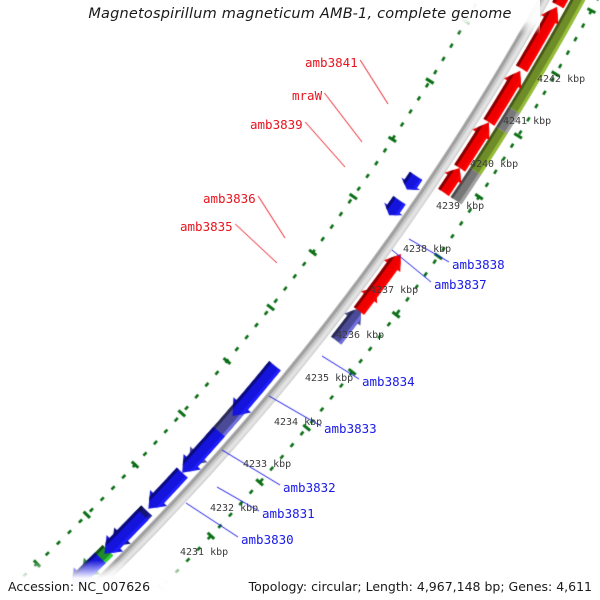  What do you see at coordinates (267, 464) in the screenshot?
I see `ruler-tick-label: 4233 kbp` at bounding box center [267, 464].